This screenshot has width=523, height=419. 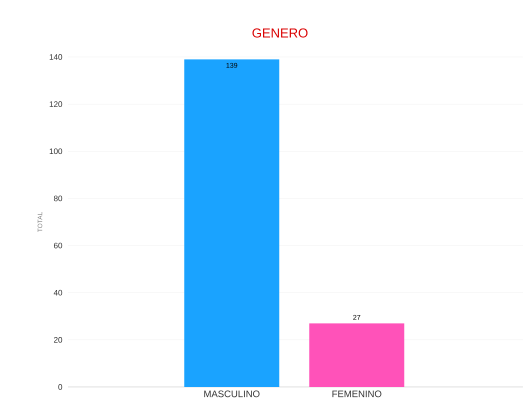 I want to click on y-tick-label: 60, so click(x=58, y=245).